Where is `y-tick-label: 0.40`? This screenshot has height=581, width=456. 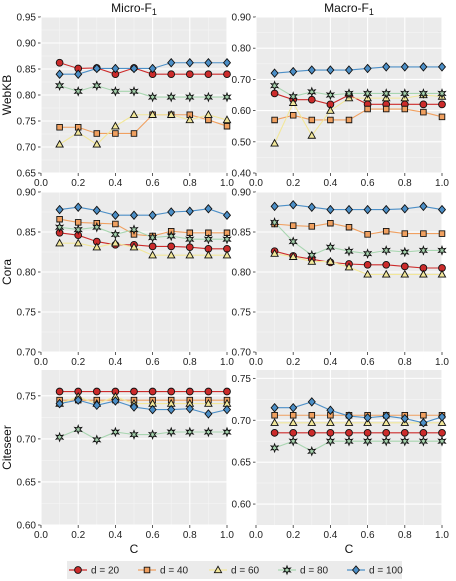 y-tick-label: 0.40 is located at coordinates (242, 174).